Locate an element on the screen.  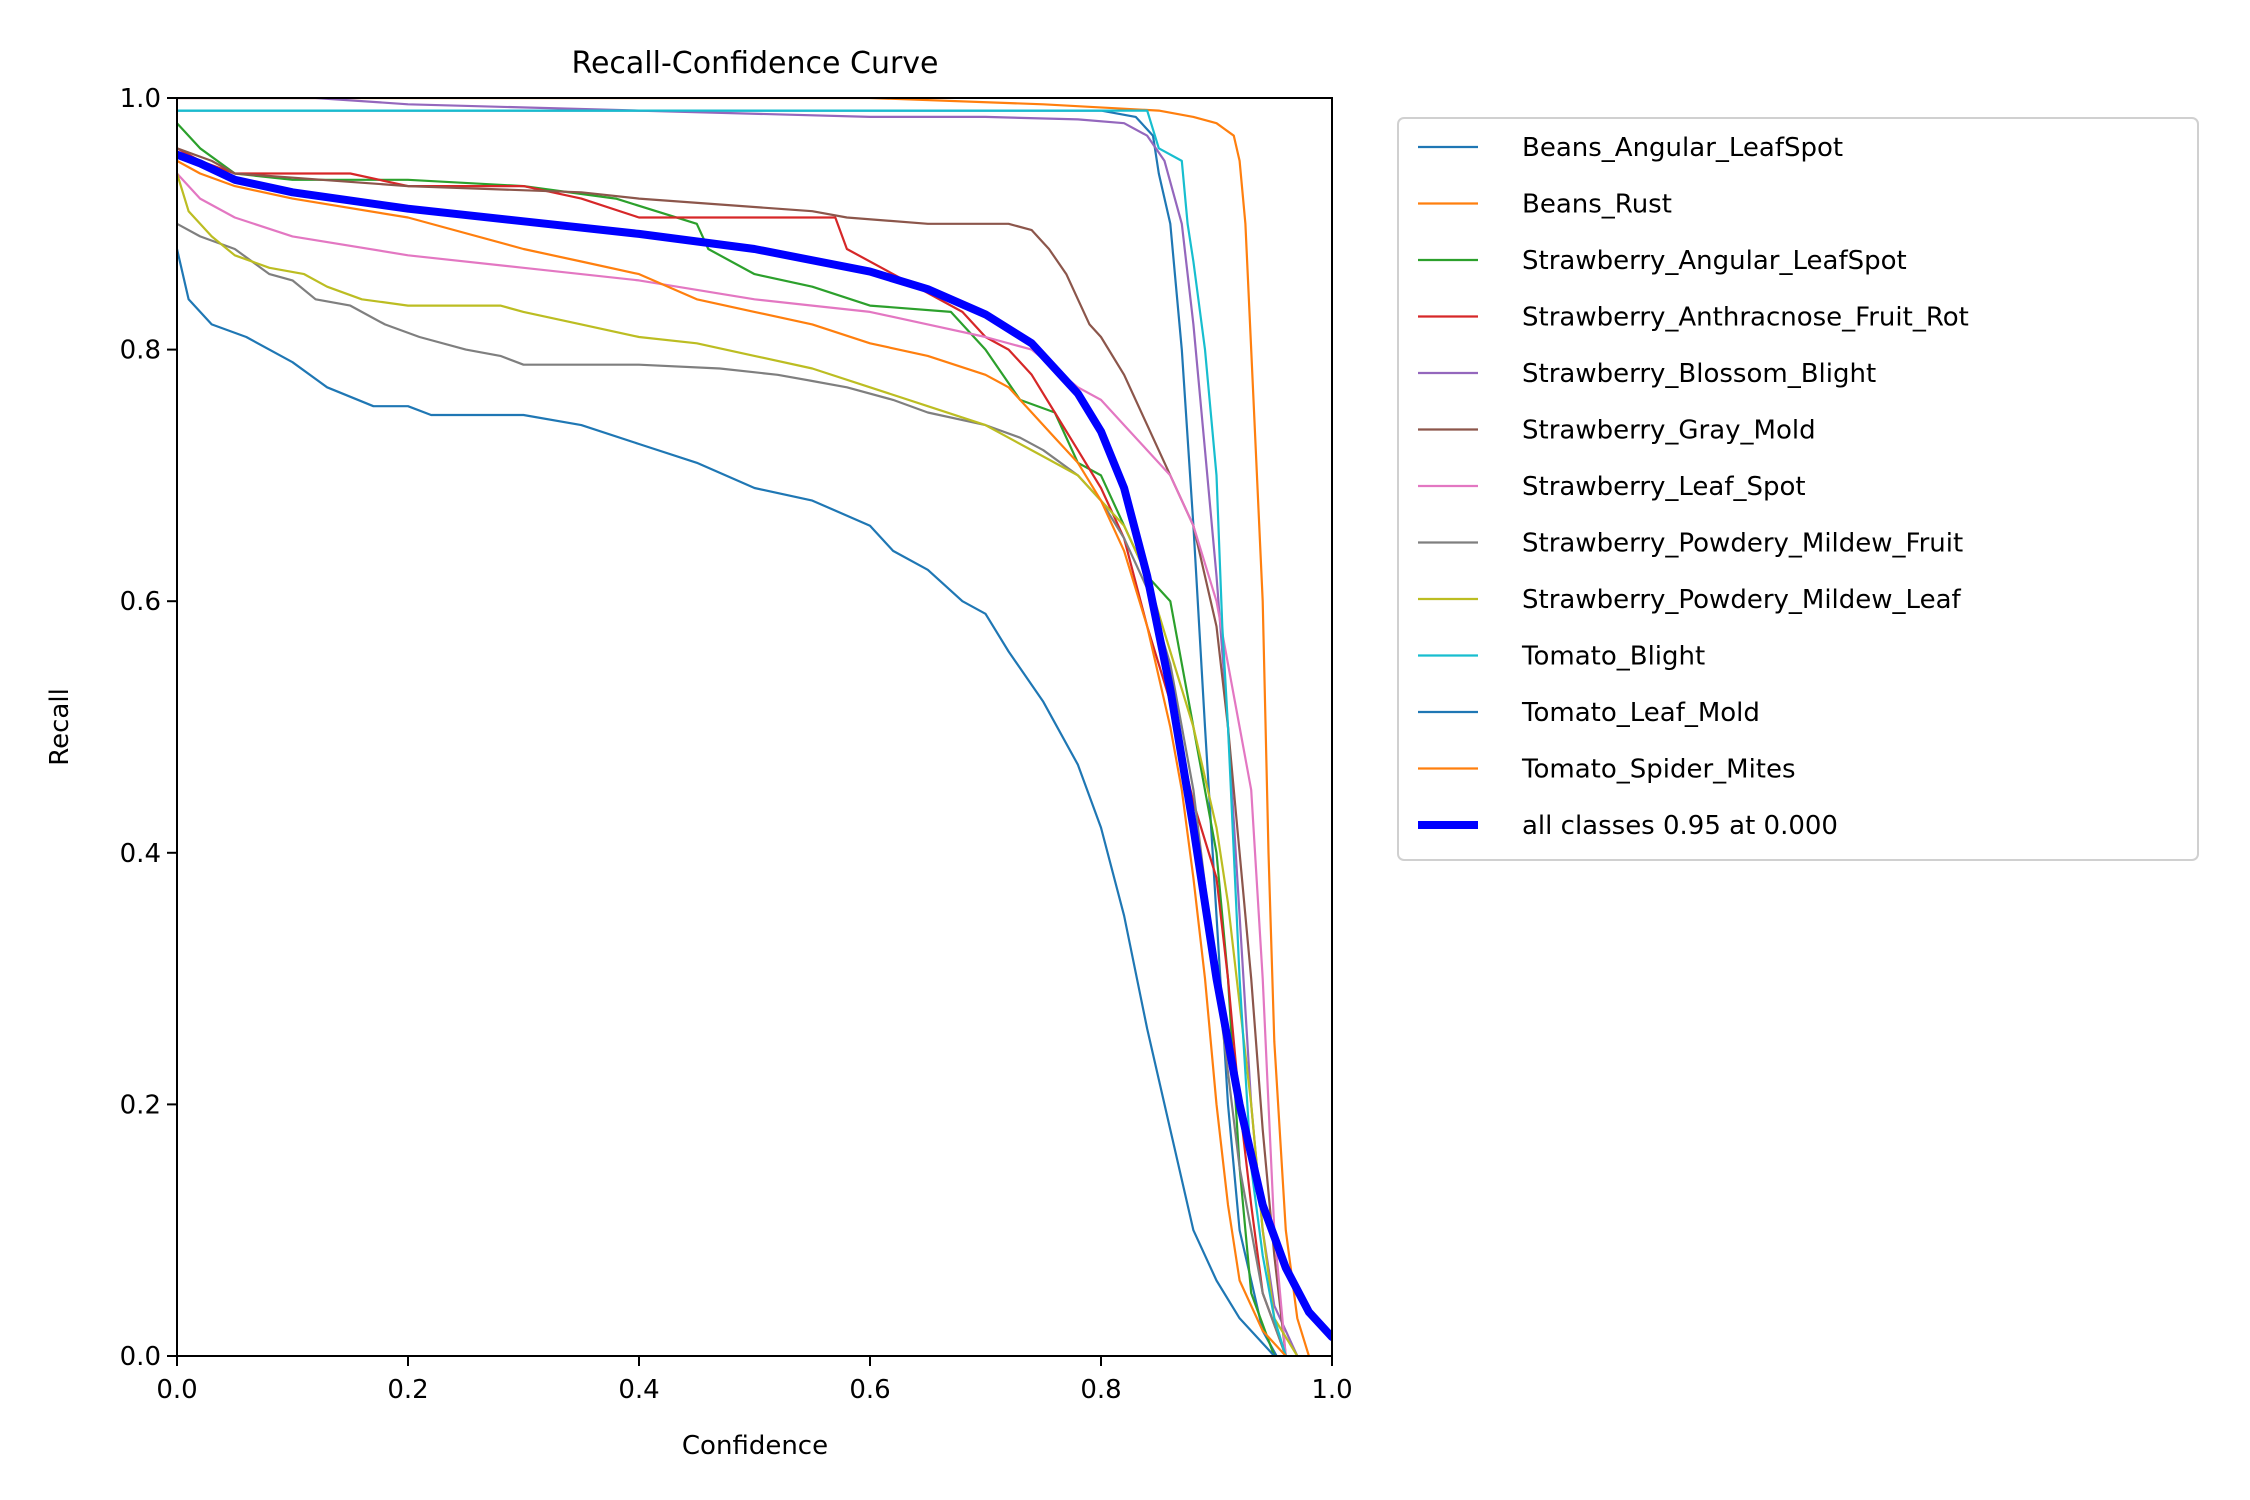
legend-label: Strawberry_Leaf_Spot is located at coordinates (1664, 487).